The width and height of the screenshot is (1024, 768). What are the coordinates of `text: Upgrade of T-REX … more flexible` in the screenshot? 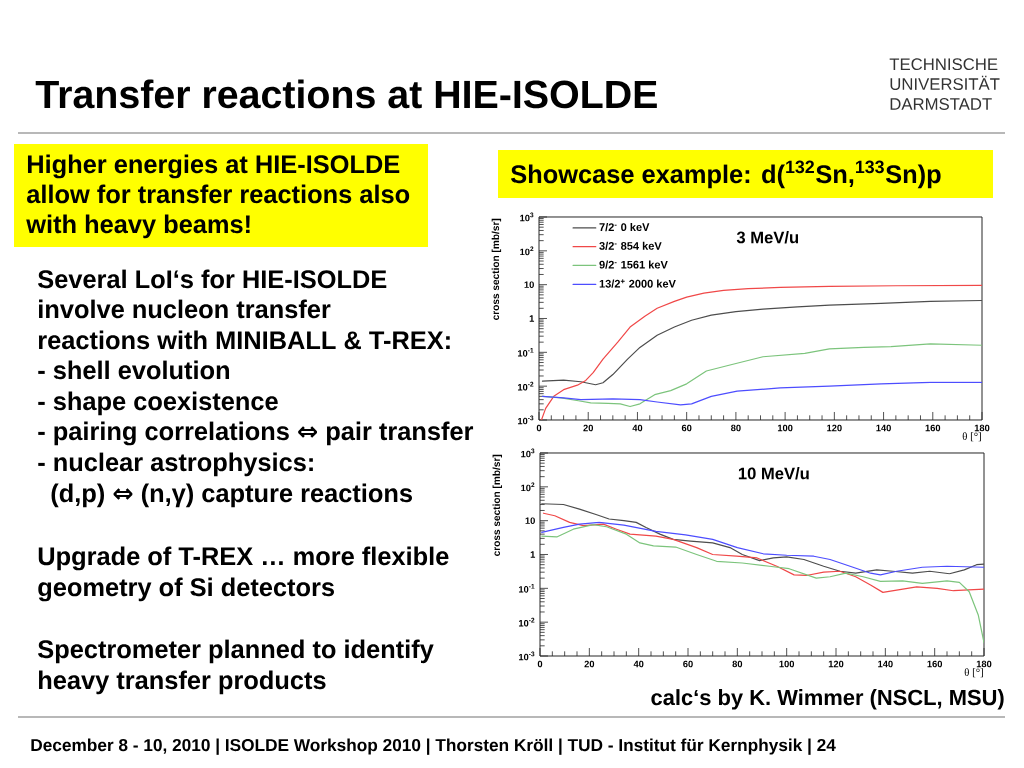 It's located at (243, 558).